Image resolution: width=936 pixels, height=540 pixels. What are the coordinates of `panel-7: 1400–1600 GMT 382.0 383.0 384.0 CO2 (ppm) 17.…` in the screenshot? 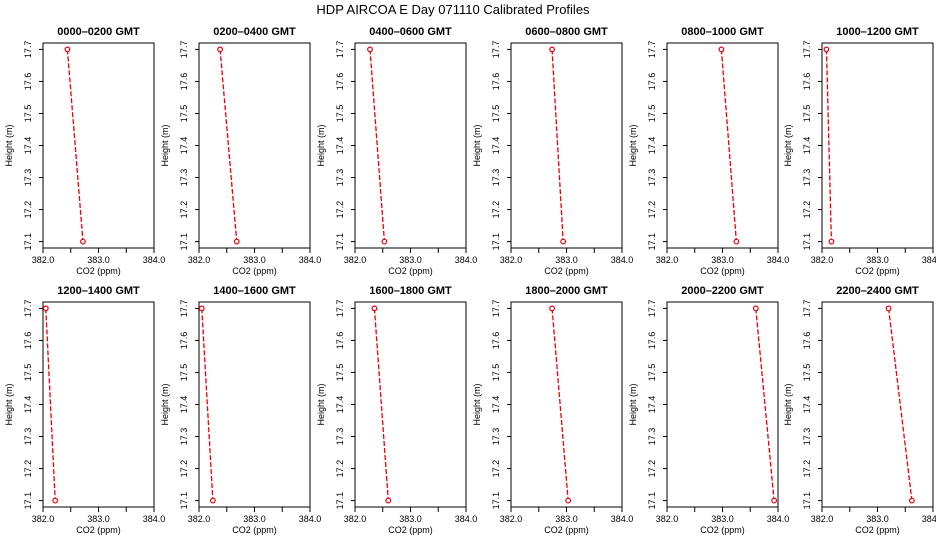 It's located at (240, 410).